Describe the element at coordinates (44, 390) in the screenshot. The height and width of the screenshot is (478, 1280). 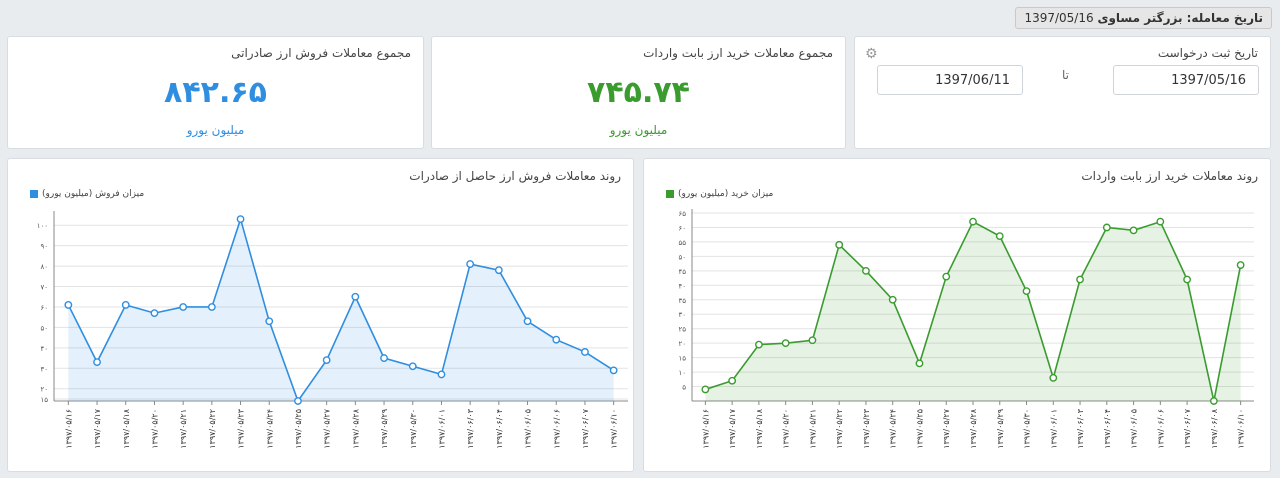
I see `export-ytick-label: ۲۰` at that location.